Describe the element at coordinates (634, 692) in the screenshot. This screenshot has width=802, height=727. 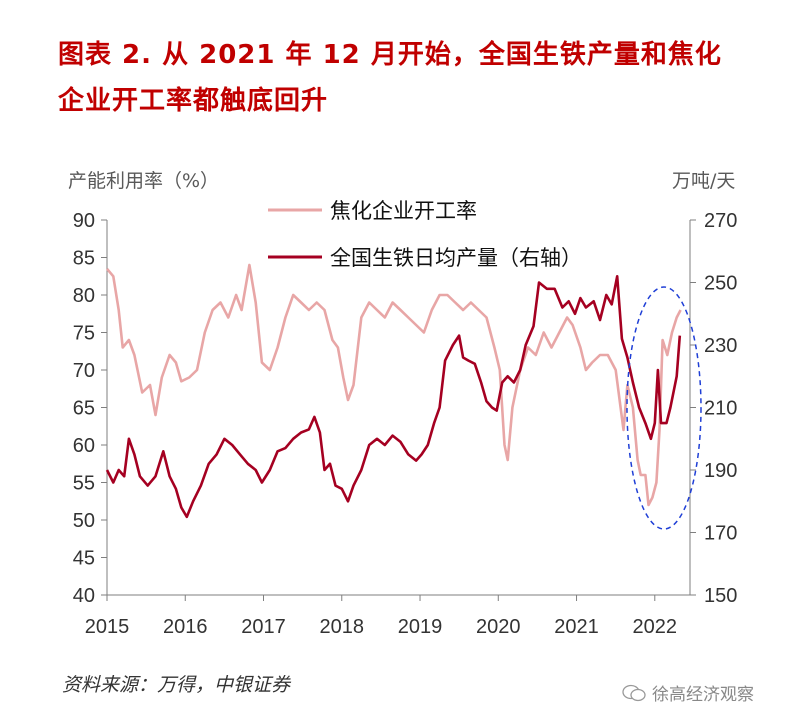
I see `wechat-icon` at that location.